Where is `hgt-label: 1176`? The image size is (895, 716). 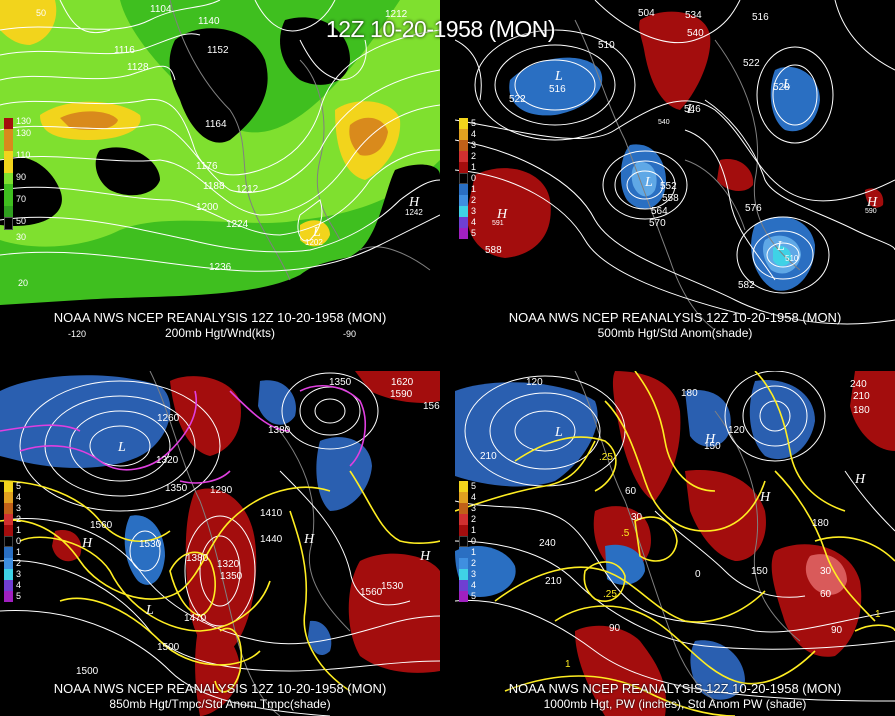 hgt-label: 1176 is located at coordinates (207, 166).